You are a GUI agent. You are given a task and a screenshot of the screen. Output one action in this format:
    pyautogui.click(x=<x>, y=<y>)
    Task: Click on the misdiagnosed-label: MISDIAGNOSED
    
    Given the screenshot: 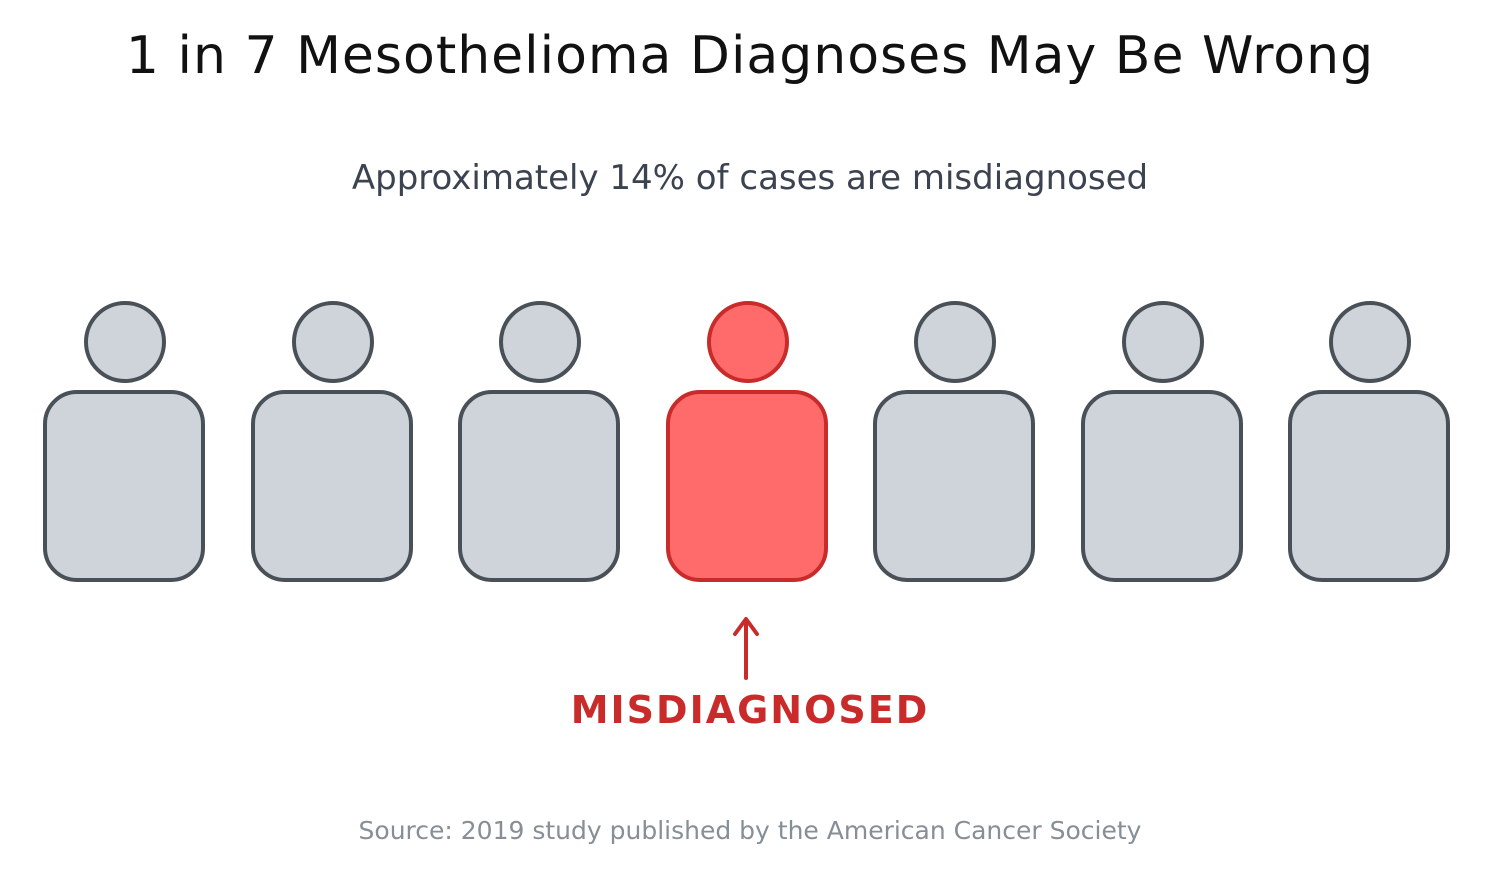 What is the action you would take?
    pyautogui.click(x=750, y=710)
    